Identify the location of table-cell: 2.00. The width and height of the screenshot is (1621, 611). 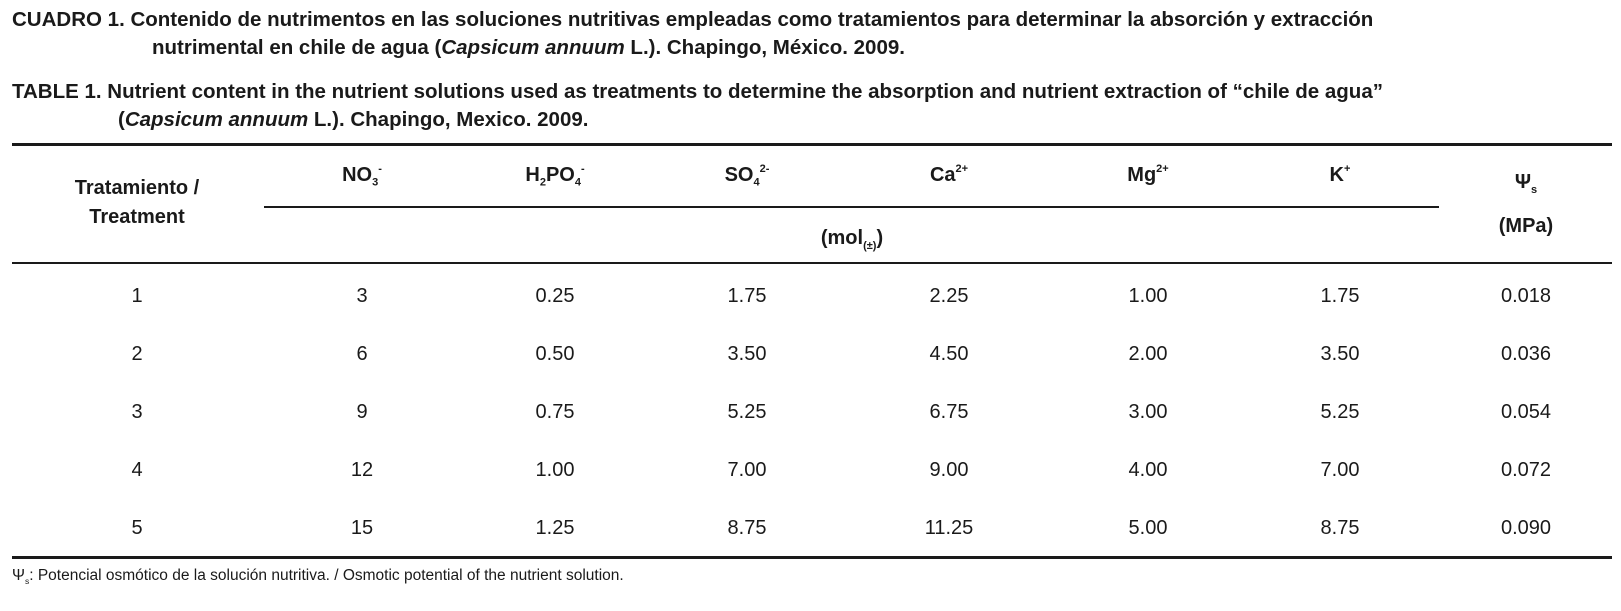
(1148, 354).